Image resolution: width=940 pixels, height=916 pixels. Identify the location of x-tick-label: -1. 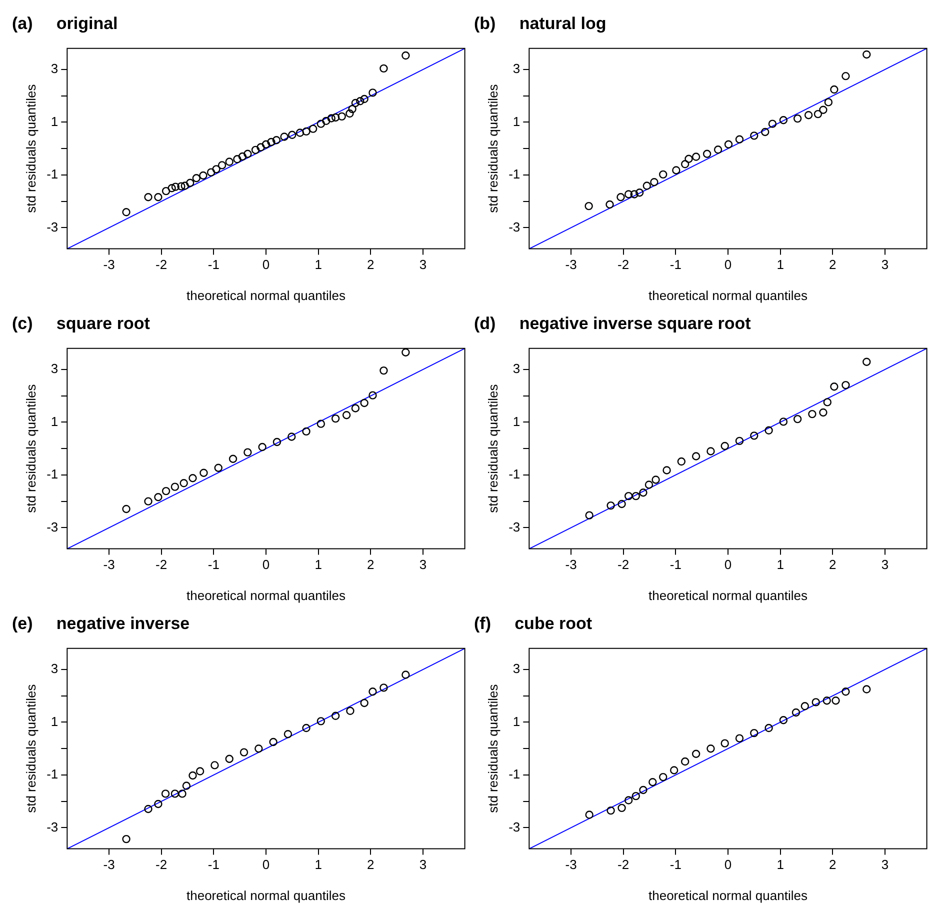
(676, 264).